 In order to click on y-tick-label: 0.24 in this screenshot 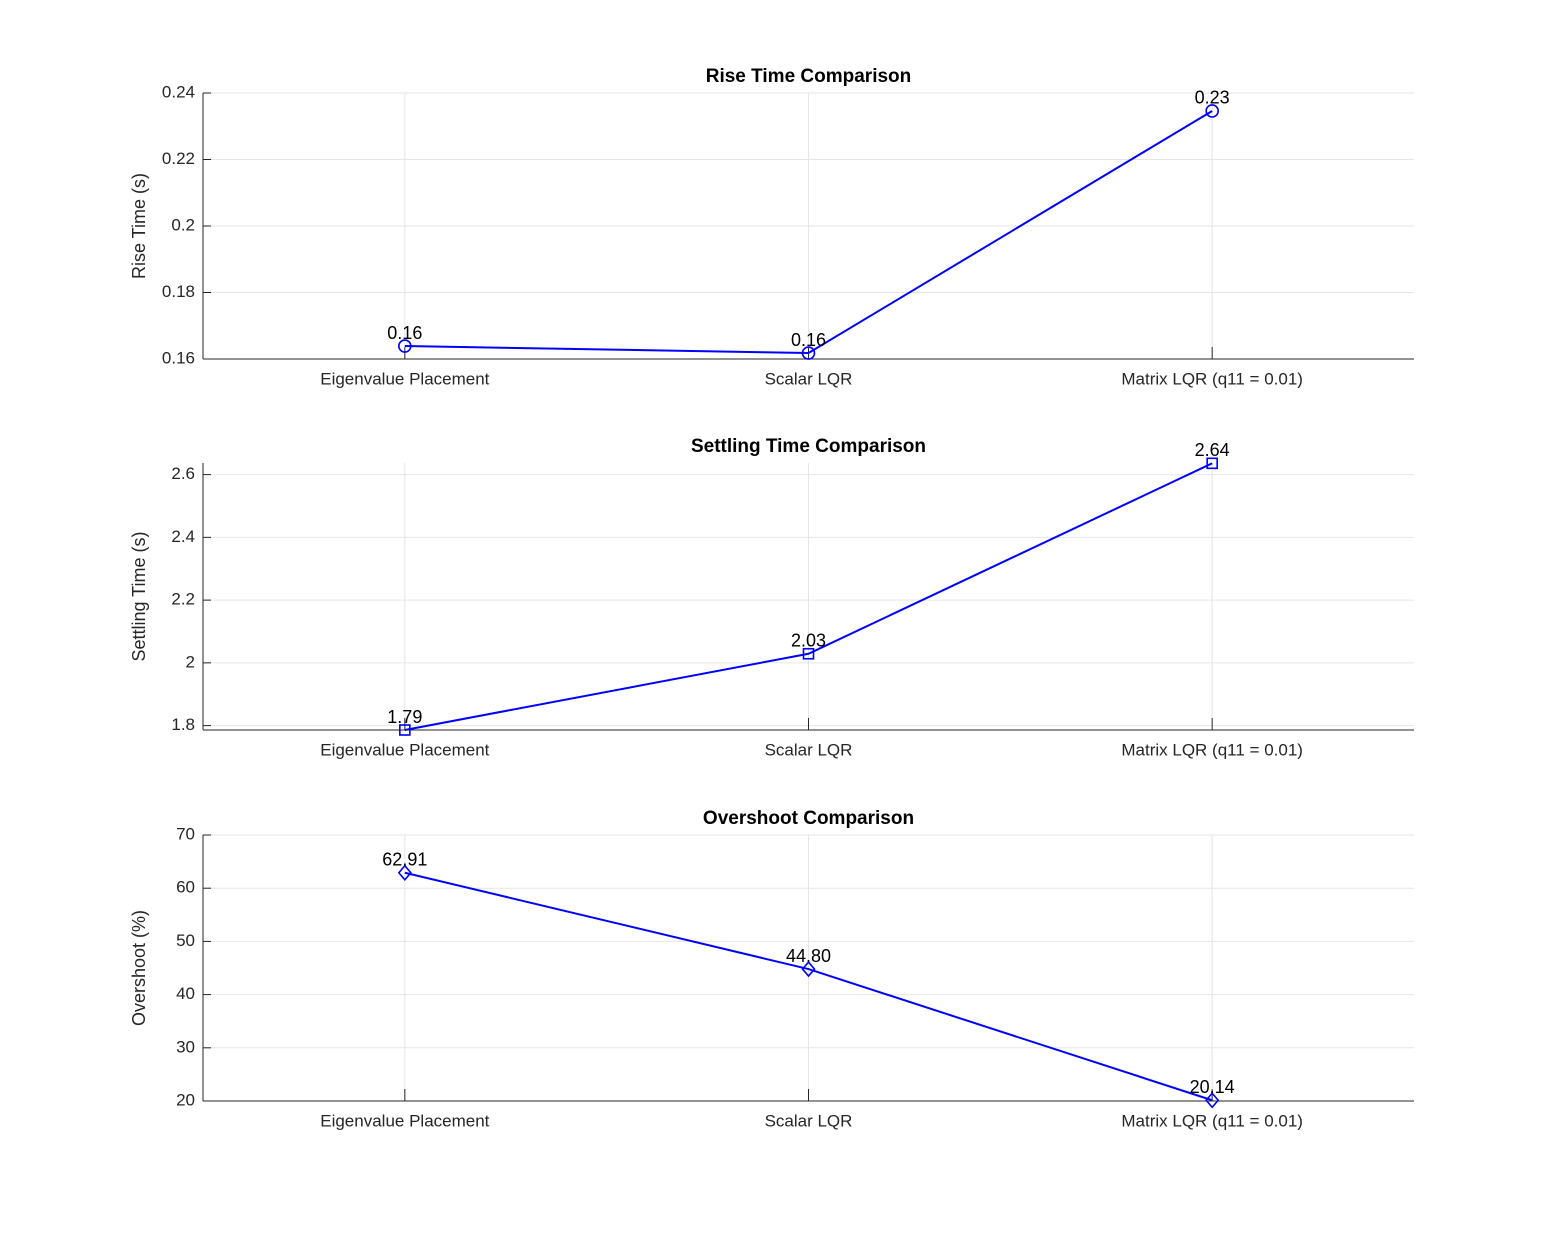, I will do `click(178, 91)`.